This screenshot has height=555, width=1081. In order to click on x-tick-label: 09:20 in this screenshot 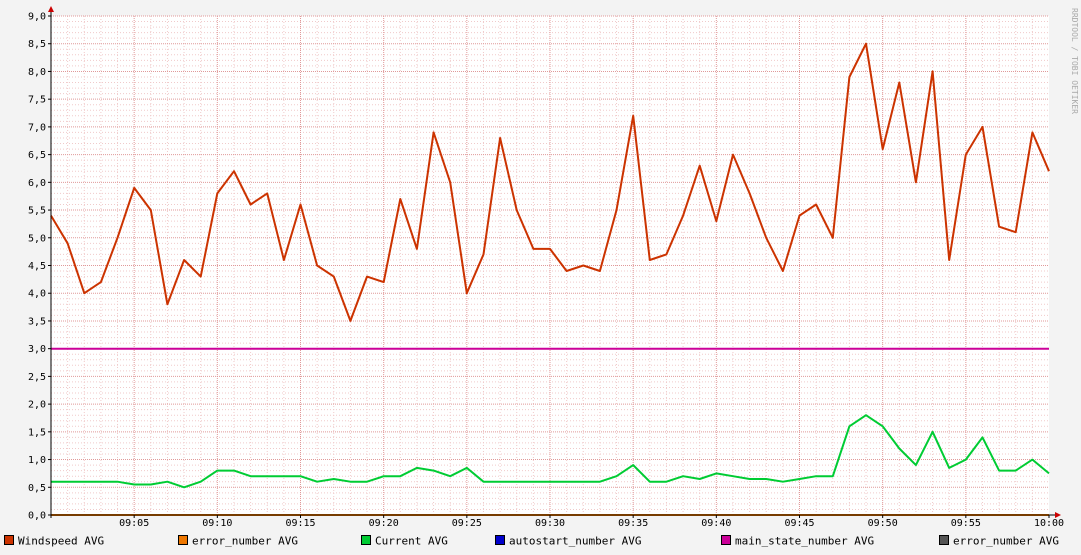, I will do `click(384, 523)`.